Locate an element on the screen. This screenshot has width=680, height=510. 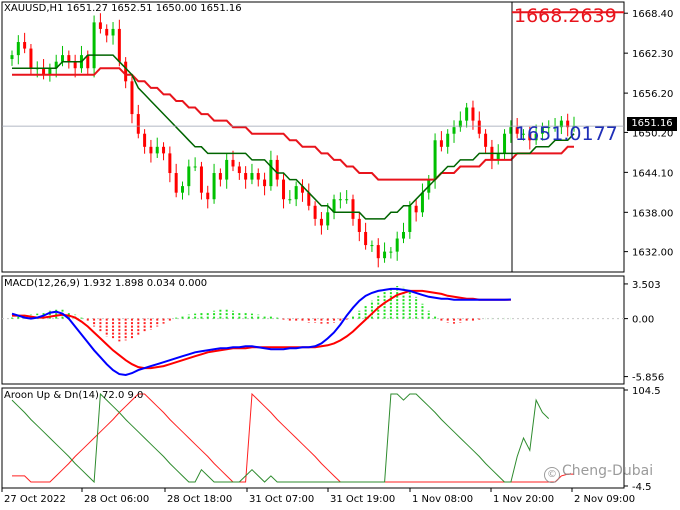
aroon-indicator-label: Aroon Up & Dn(14) 72.0 9.0 is located at coordinates (74, 395).